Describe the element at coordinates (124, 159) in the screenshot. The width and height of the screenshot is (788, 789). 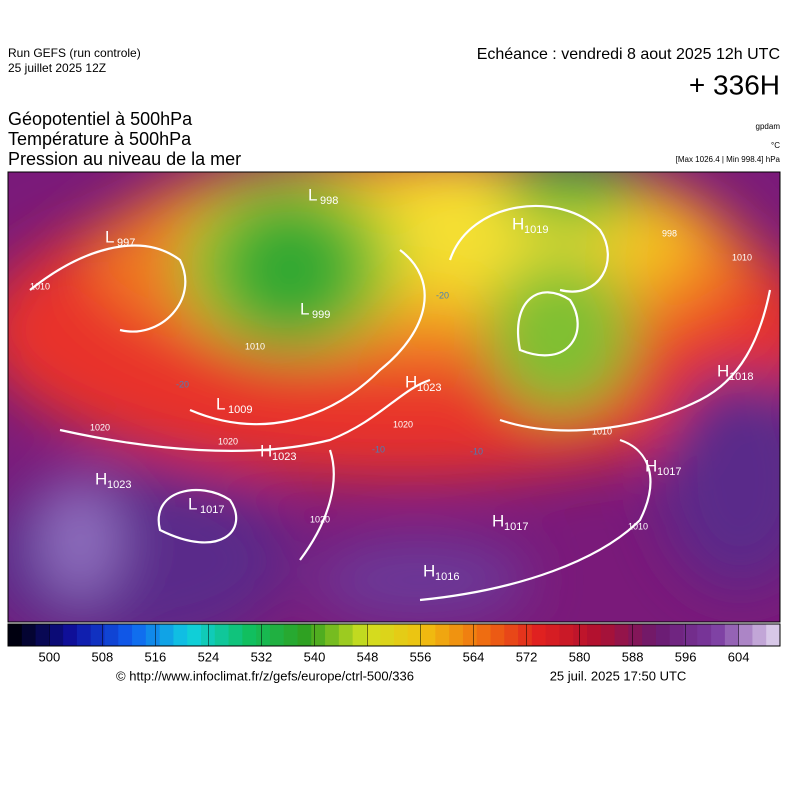
I see `title: Pression au niveau de la mer` at that location.